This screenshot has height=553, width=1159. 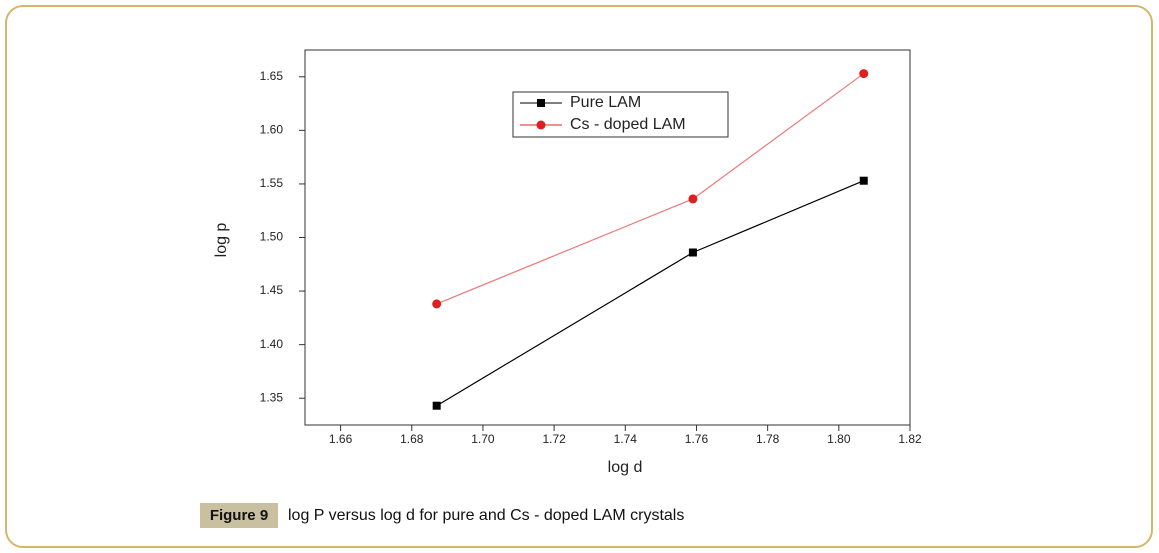 What do you see at coordinates (697, 439) in the screenshot?
I see `x-tick-label: 1.76` at bounding box center [697, 439].